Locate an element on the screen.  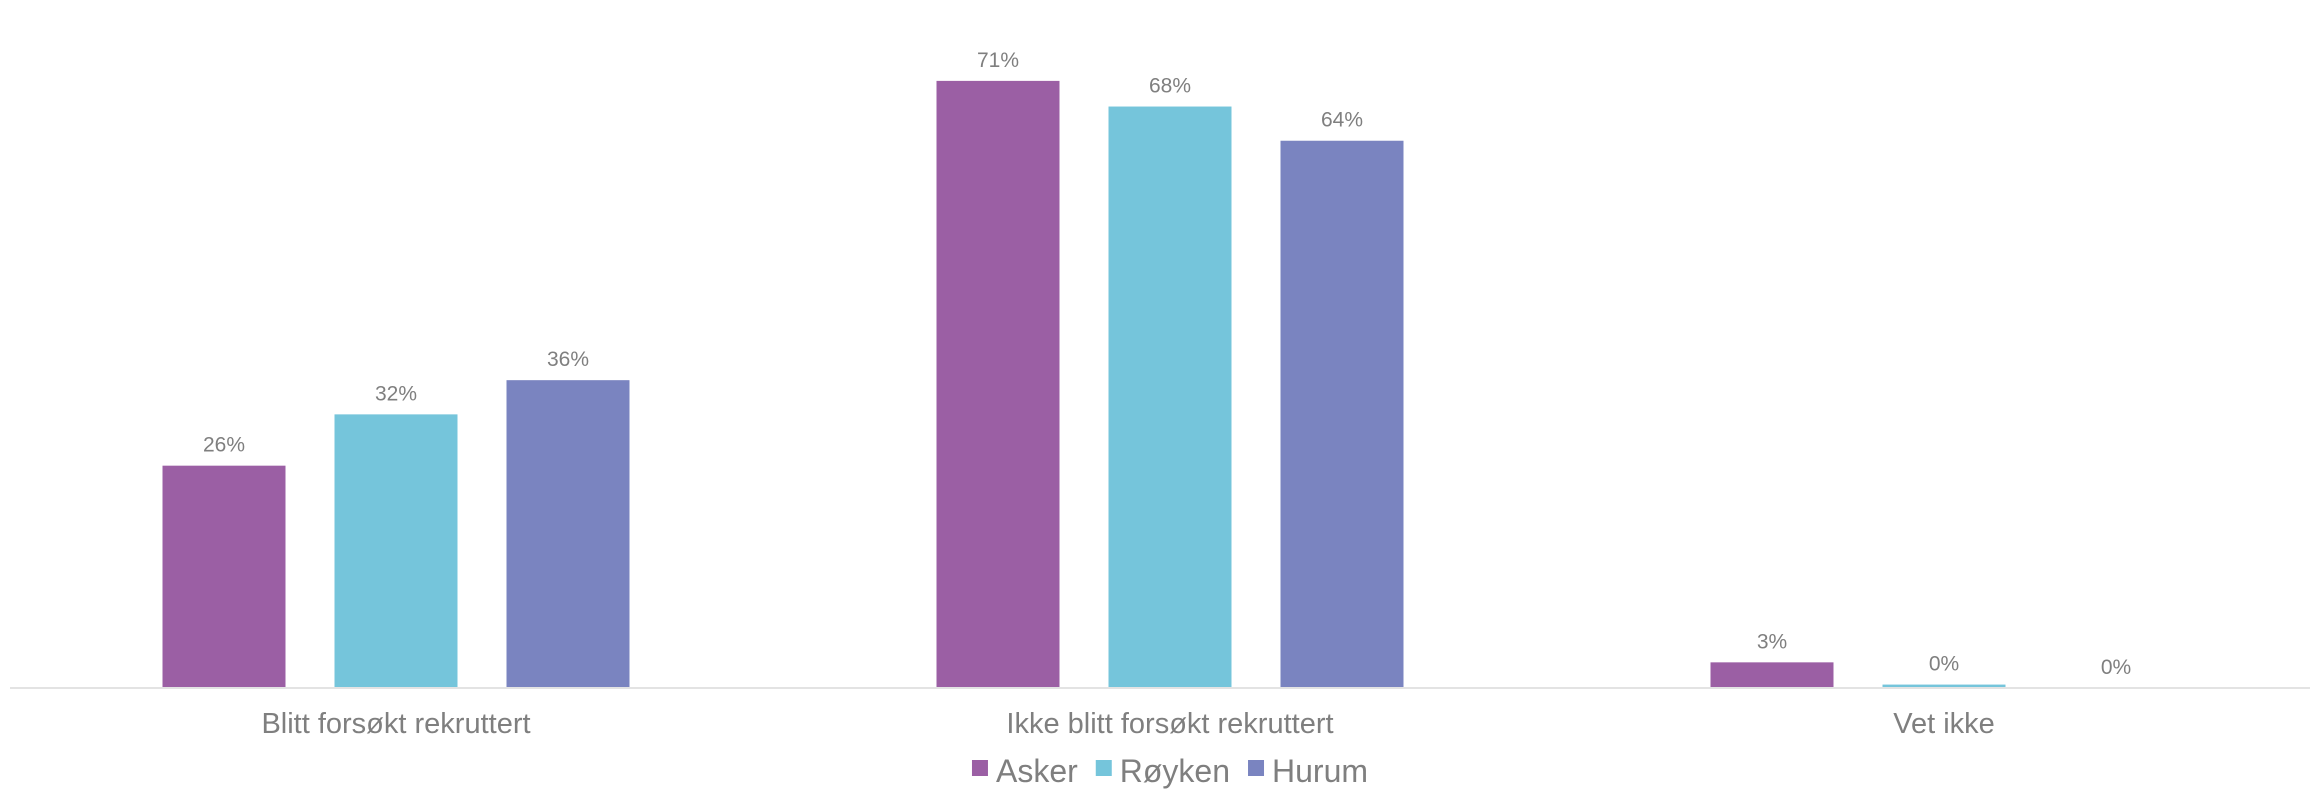
data-label-hurum-2: 64% is located at coordinates (1342, 120).